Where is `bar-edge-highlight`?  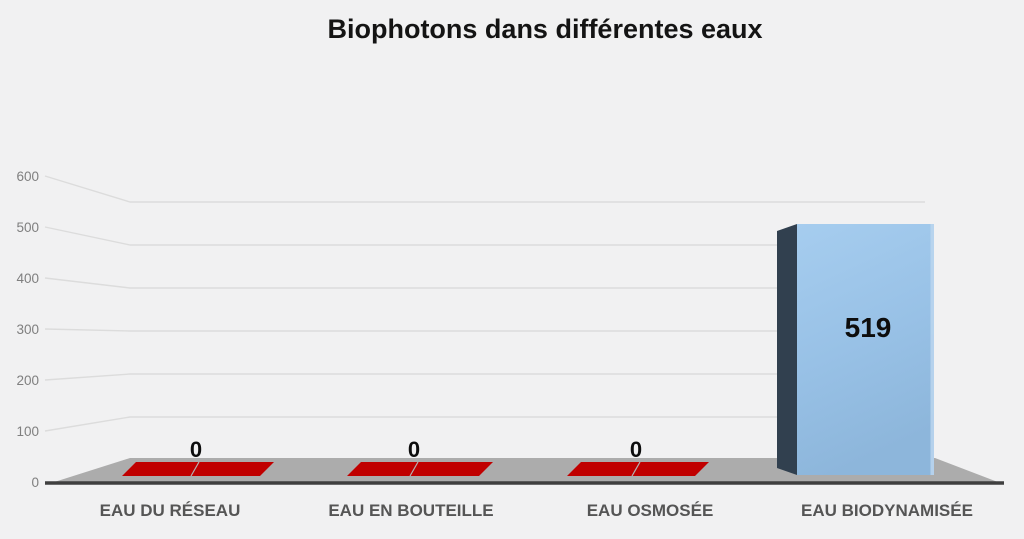 bar-edge-highlight is located at coordinates (932, 349).